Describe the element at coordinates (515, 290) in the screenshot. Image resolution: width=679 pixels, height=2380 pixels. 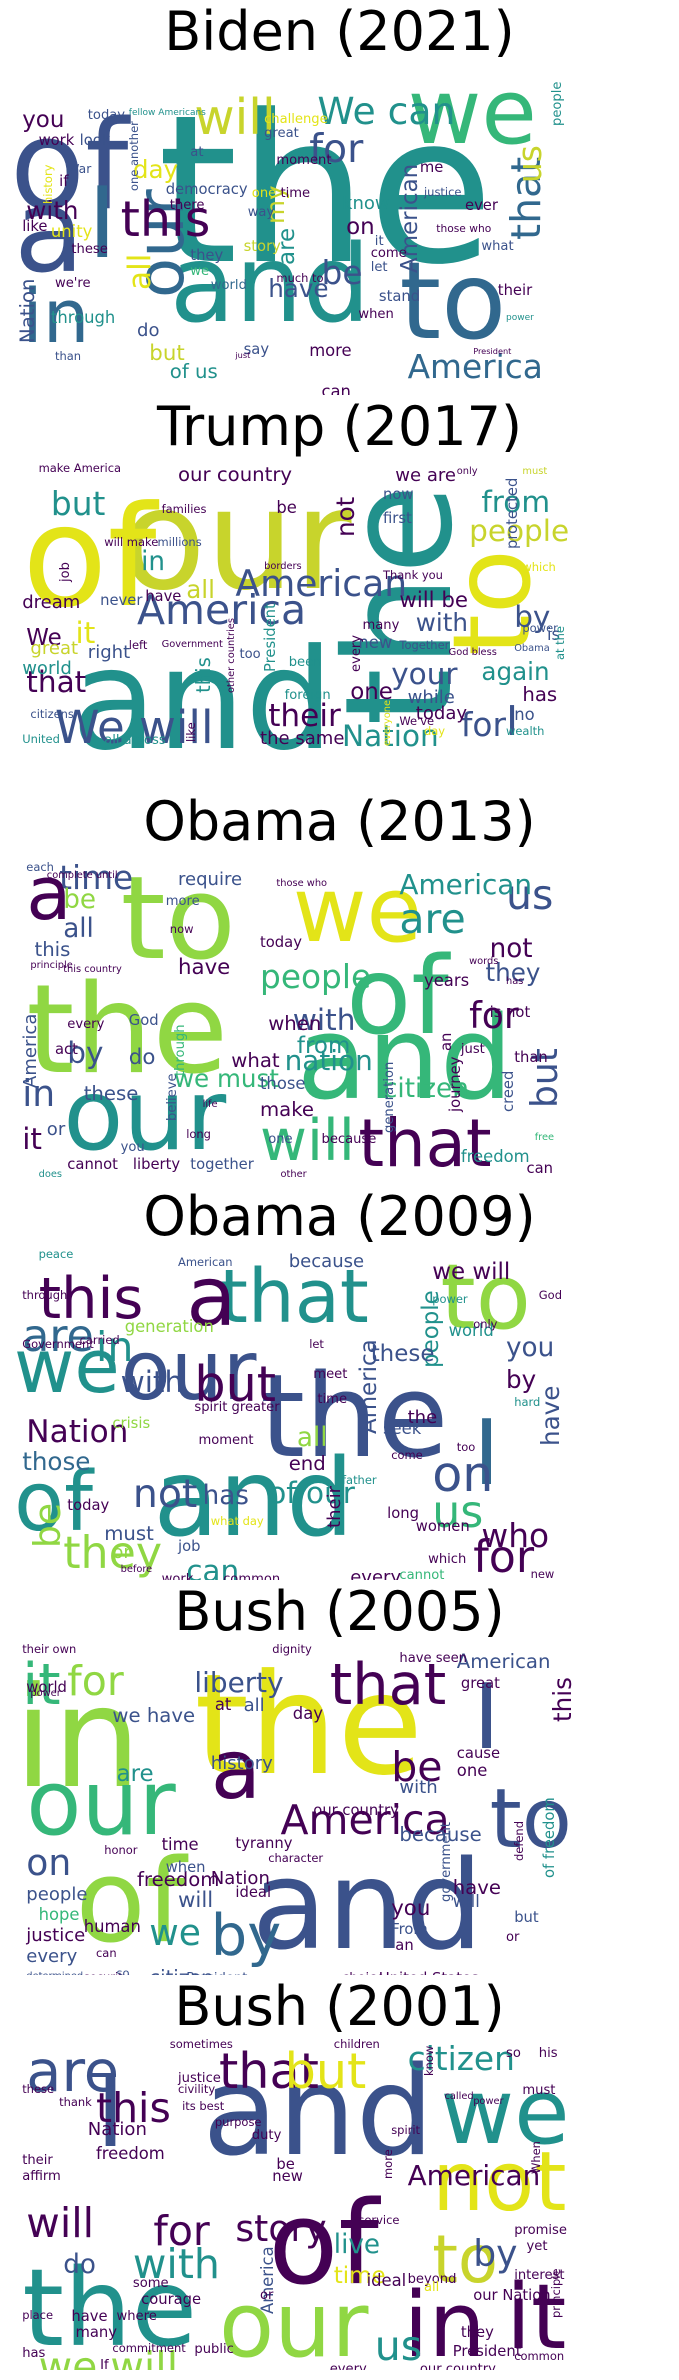
I see `cloud-word: their` at that location.